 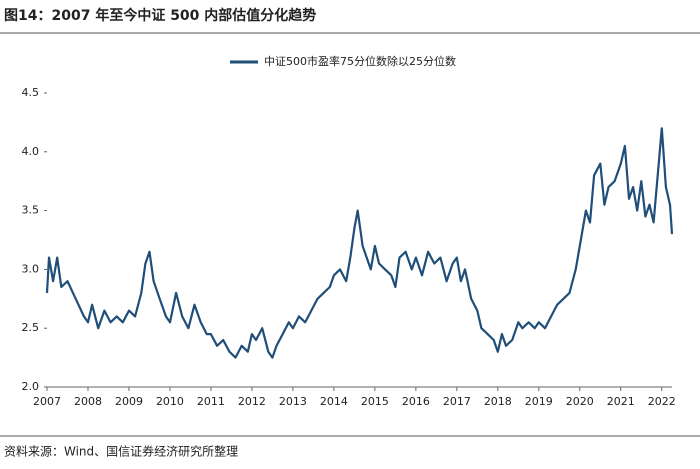 What do you see at coordinates (539, 401) in the screenshot?
I see `x-tick-label: 2019` at bounding box center [539, 401].